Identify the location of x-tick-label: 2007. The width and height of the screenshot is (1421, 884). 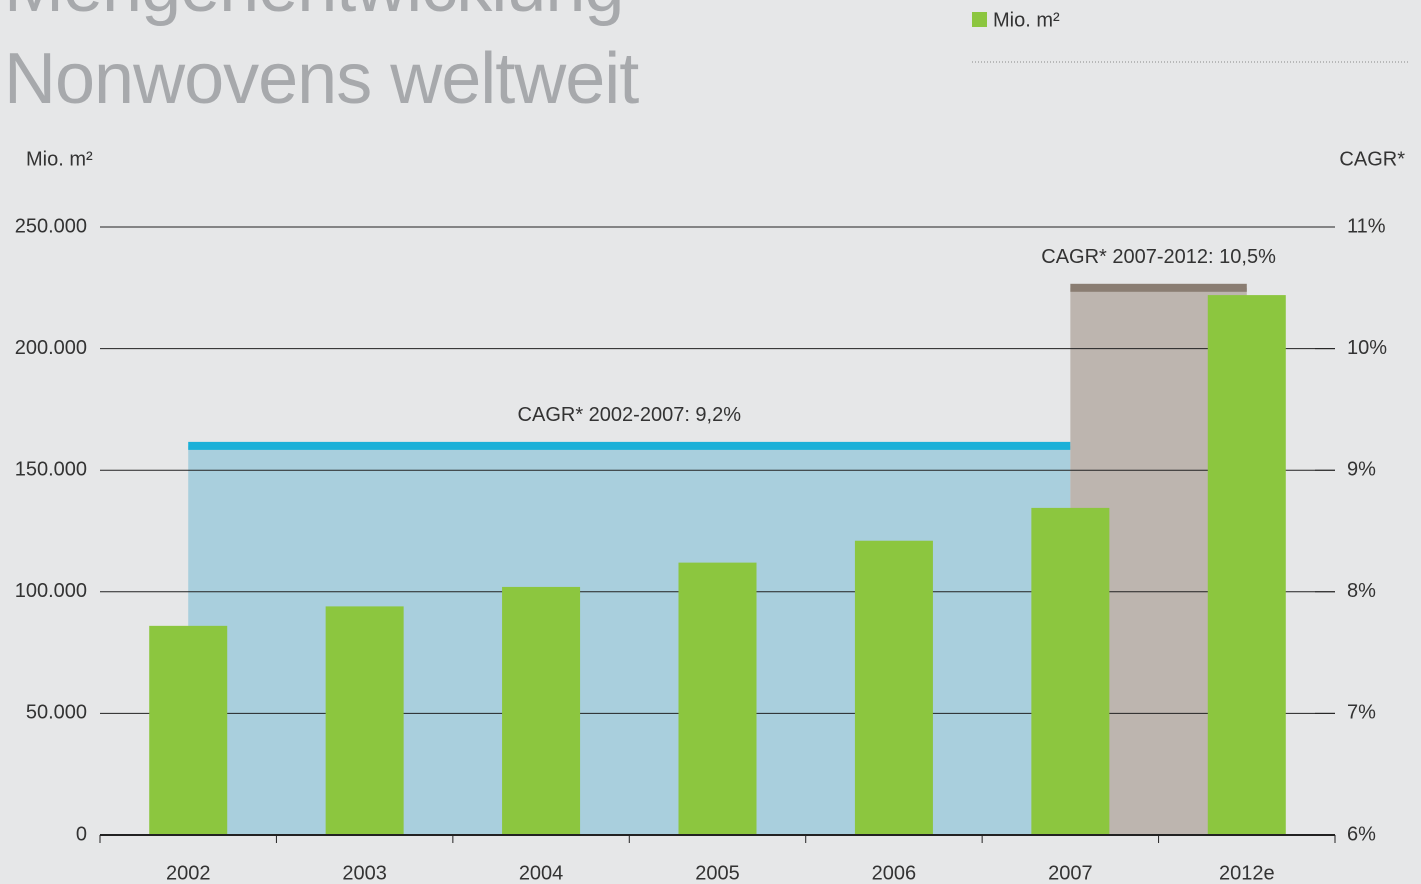
(1070, 873).